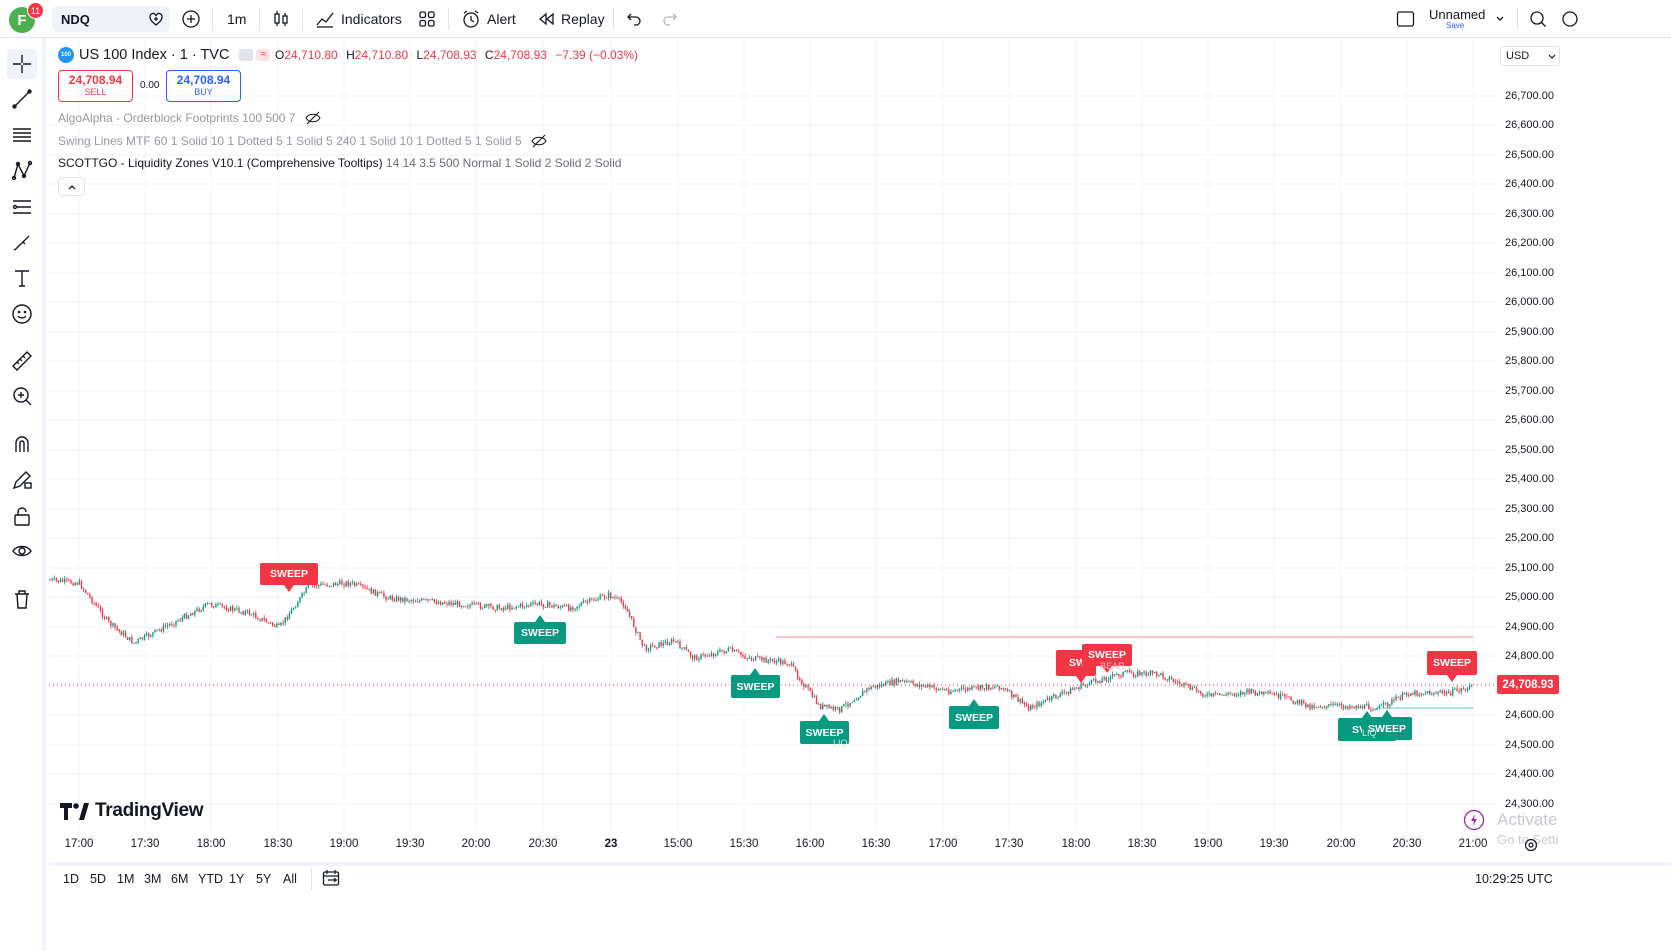 This screenshot has width=1671, height=951. I want to click on save-label: Save, so click(1455, 25).